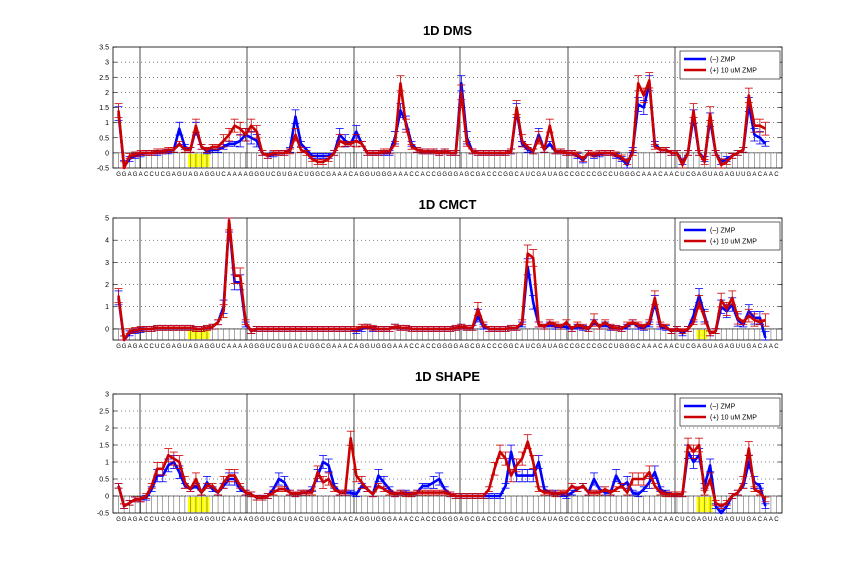 The height and width of the screenshot is (576, 863). Describe the element at coordinates (107, 429) in the screenshot. I see `y-tick-label: 2` at that location.